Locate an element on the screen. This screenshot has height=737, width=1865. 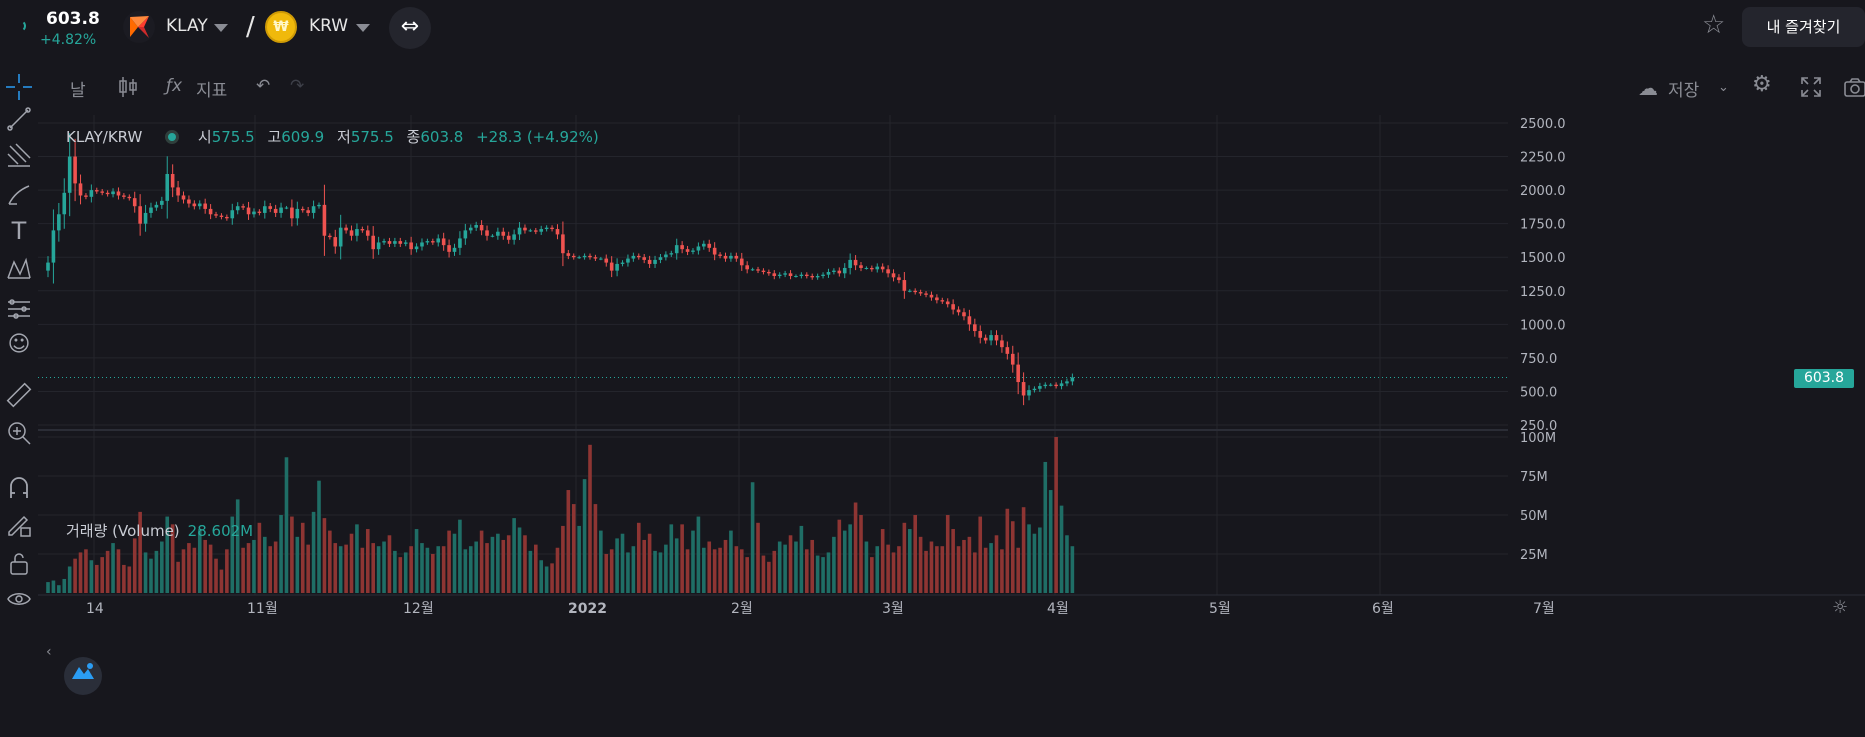
crosshair-icon is located at coordinates (19, 87).